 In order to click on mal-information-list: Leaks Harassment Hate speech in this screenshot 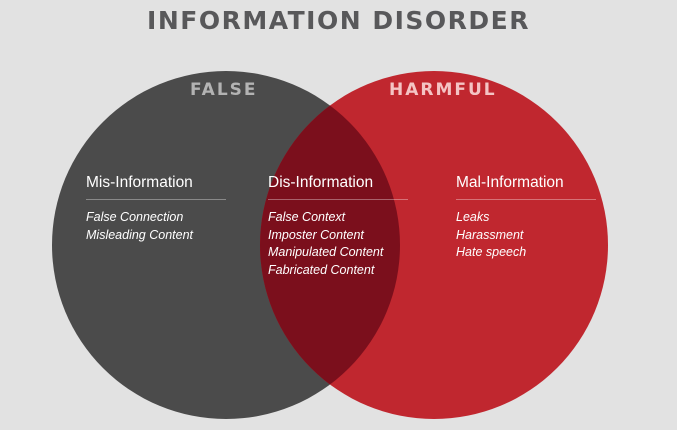, I will do `click(526, 235)`.